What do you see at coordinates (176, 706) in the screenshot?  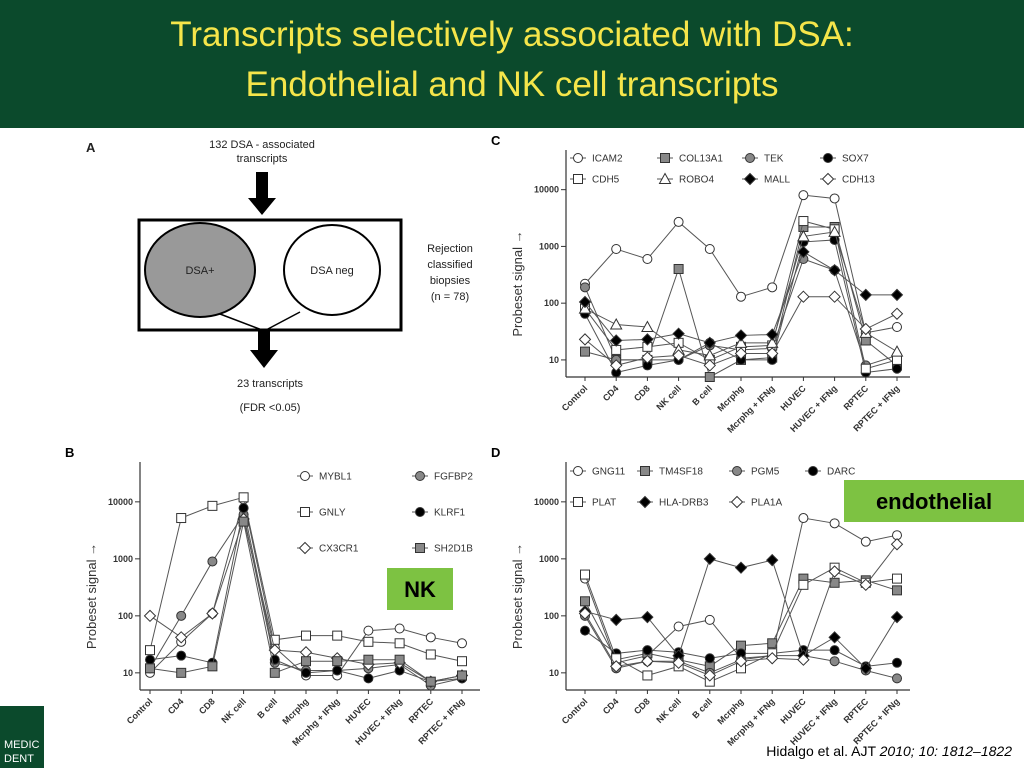 I see `x-tick-label: CD4` at bounding box center [176, 706].